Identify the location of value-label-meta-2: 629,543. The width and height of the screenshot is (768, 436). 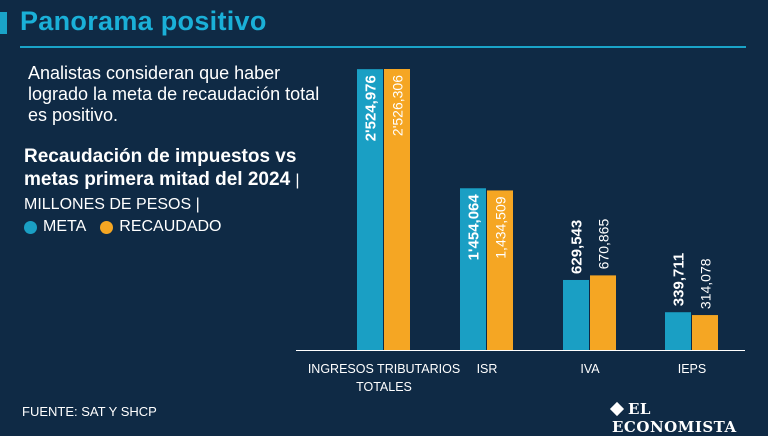
(577, 247).